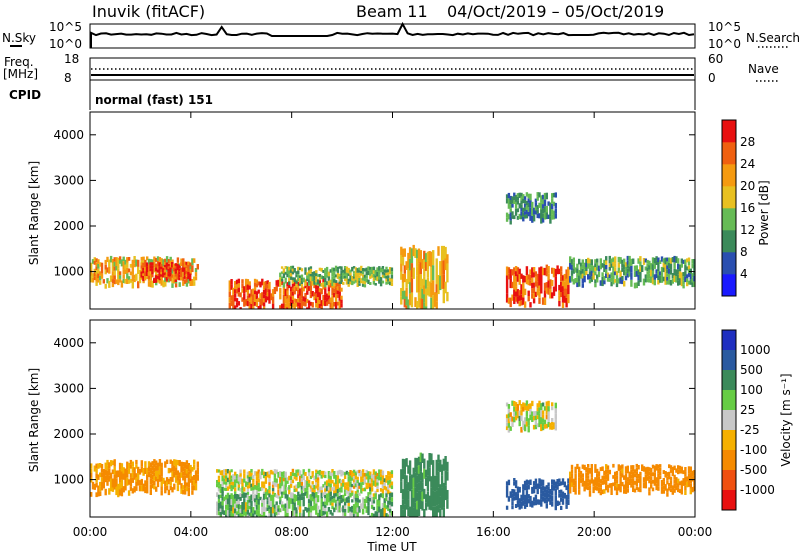 This screenshot has height=554, width=800. What do you see at coordinates (68, 180) in the screenshot?
I see `y-tick-label: 3000` at bounding box center [68, 180].